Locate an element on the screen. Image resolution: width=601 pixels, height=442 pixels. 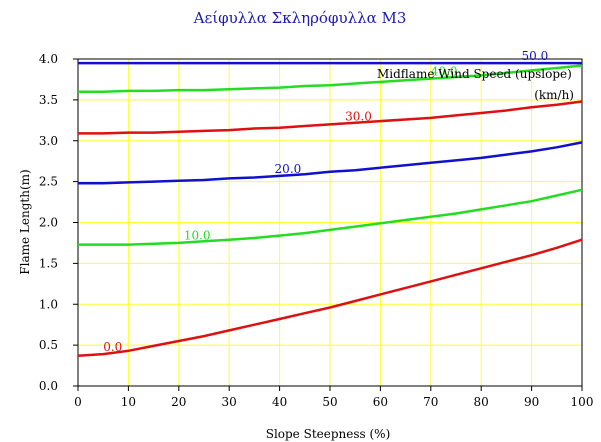
x-tick-label: 80 is located at coordinates (481, 402).